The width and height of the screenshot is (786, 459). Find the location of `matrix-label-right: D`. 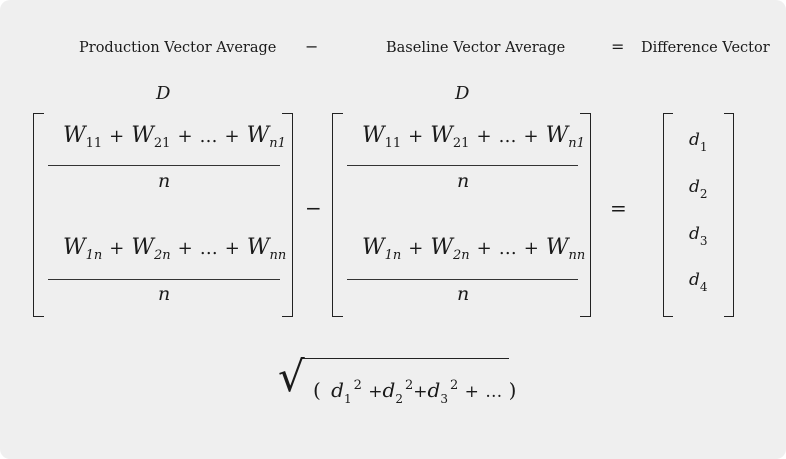

matrix-label-right: D is located at coordinates (462, 93).